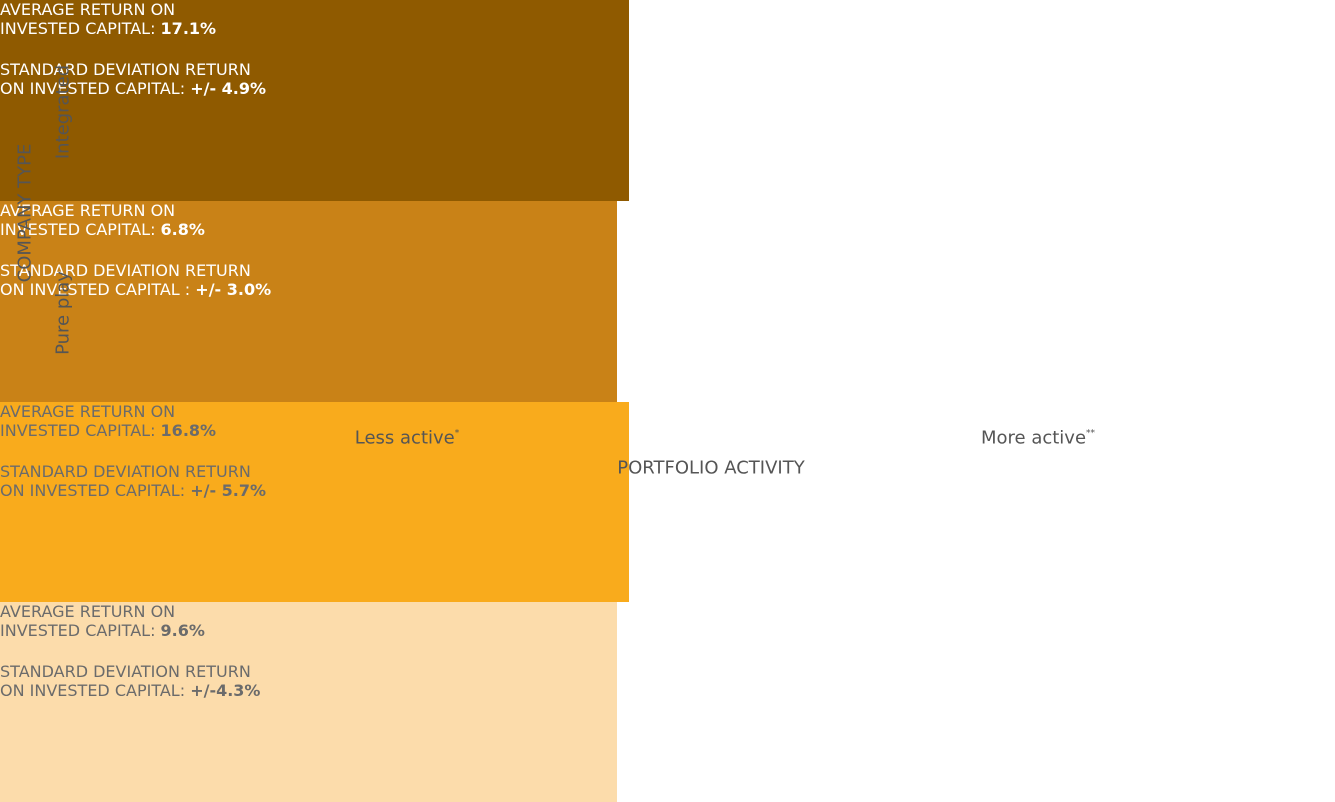  I want to click on sd-line: ON INVESTED CAPITAL : +/- 3.0%, so click(308, 289).